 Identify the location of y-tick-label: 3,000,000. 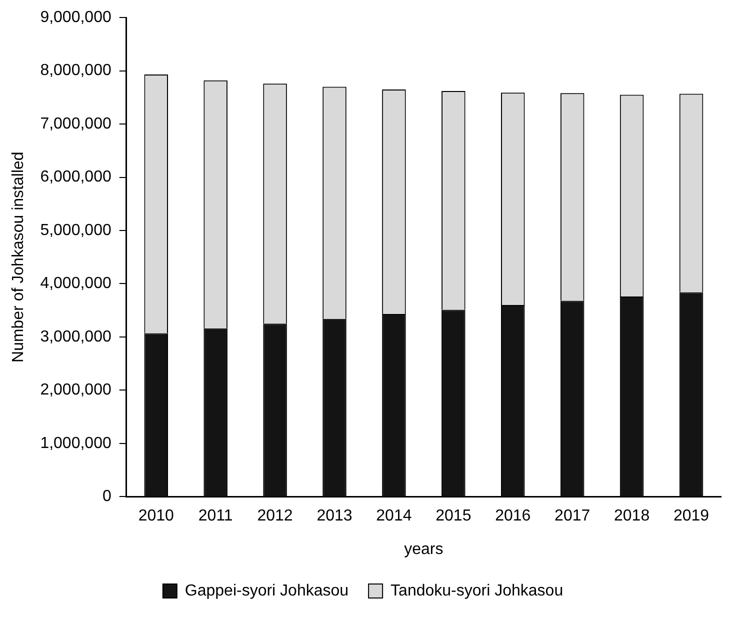
(76, 337).